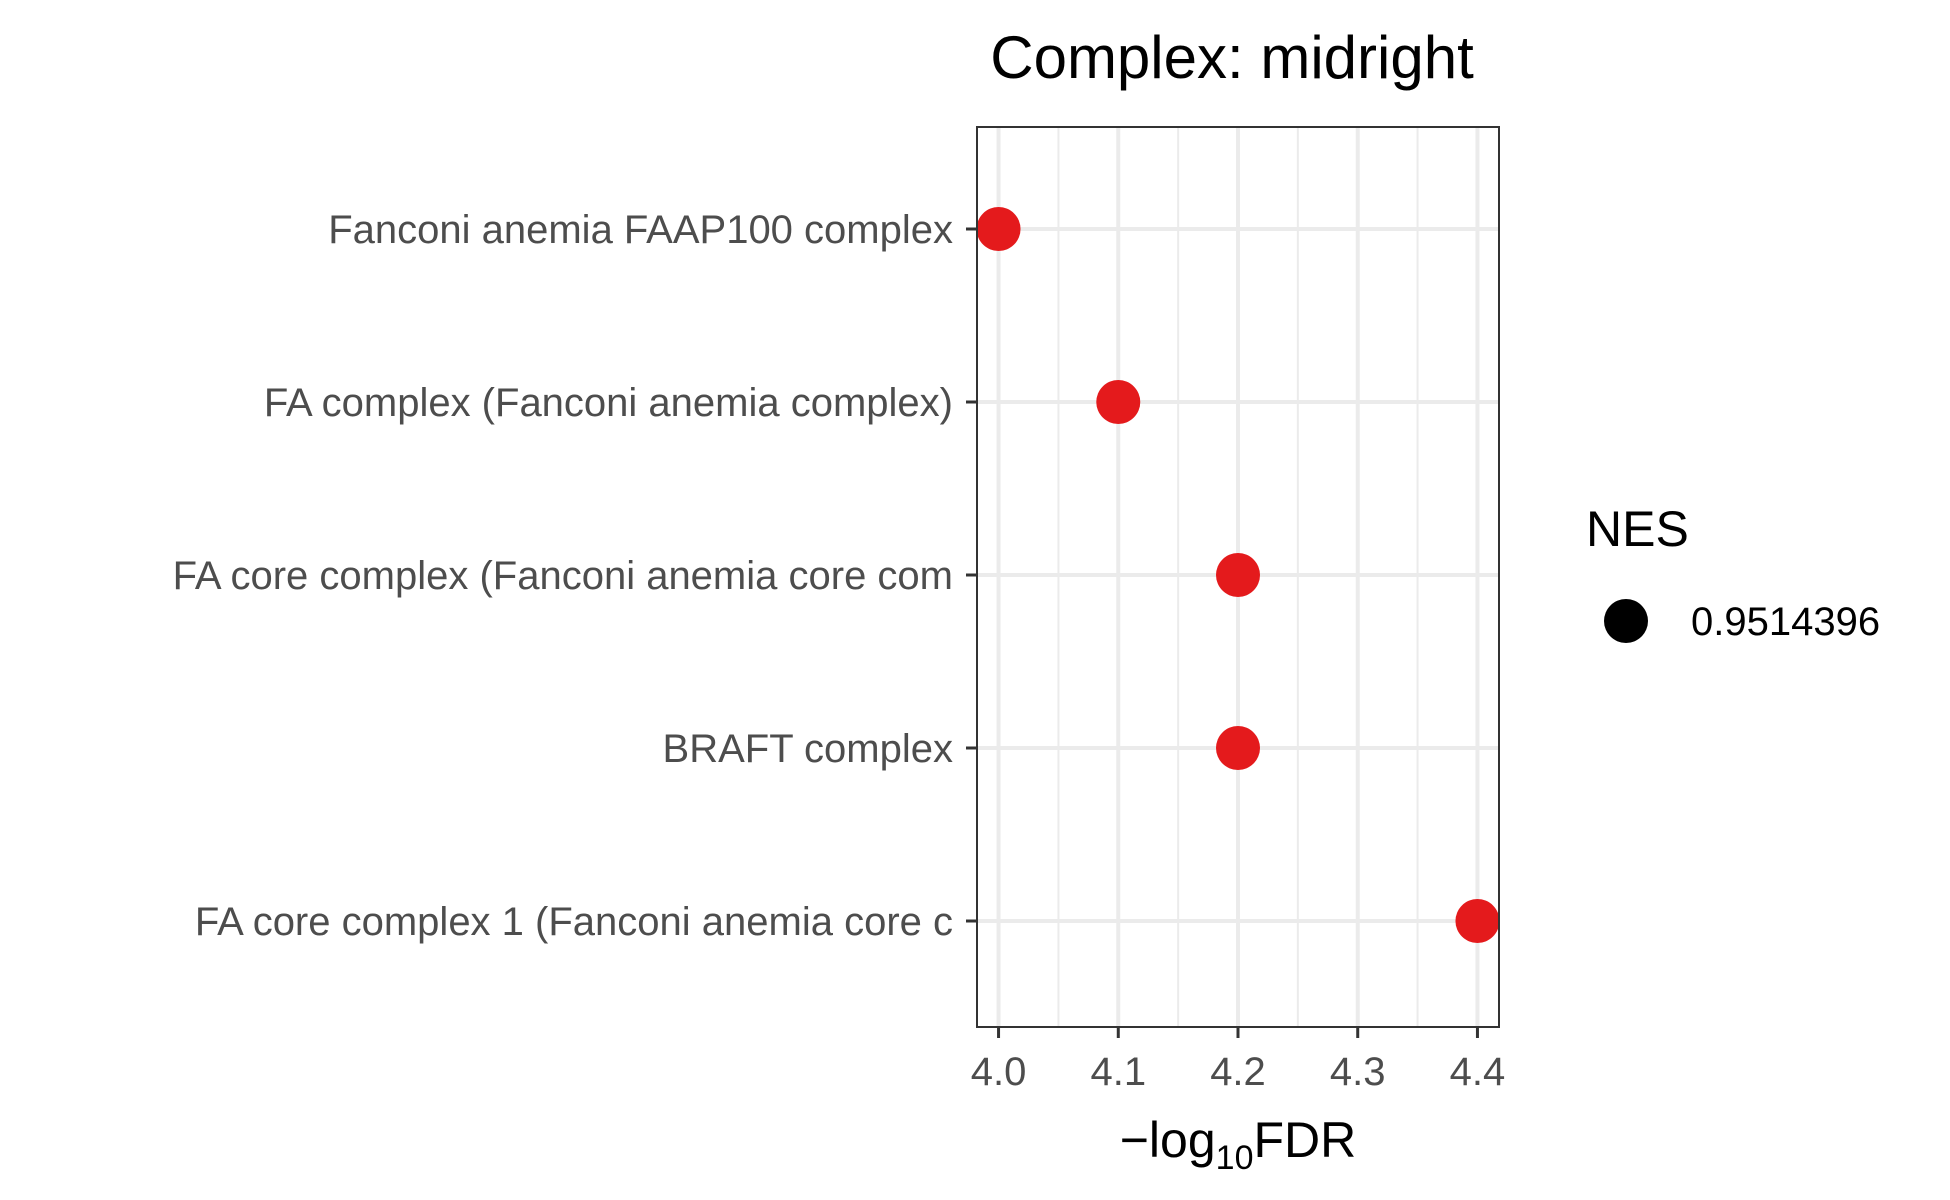 Image resolution: width=1950 pixels, height=1200 pixels. I want to click on chart-title: Complex: midright, so click(1232, 57).